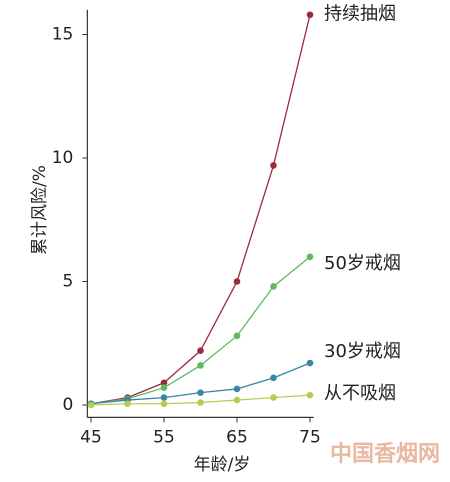 This screenshot has width=450, height=482. Describe the element at coordinates (68, 282) in the screenshot. I see `y-tick-label: 5` at that location.